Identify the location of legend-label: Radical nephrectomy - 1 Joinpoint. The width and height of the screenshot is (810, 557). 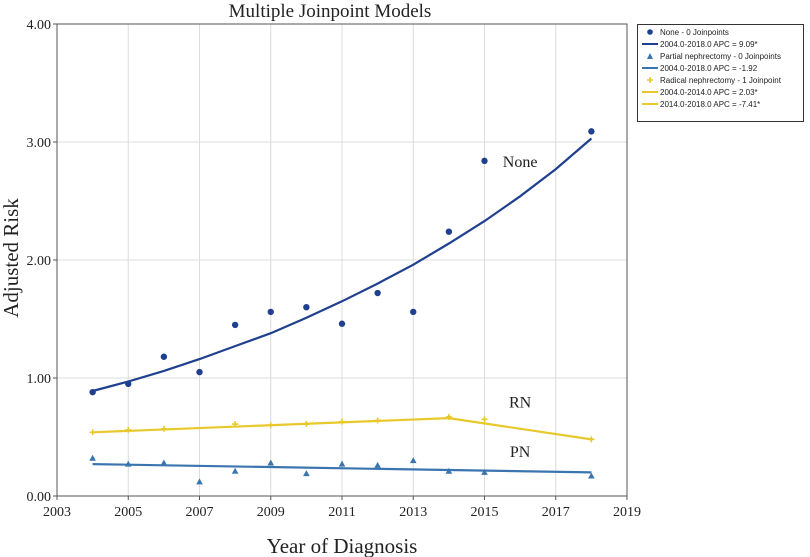
(720, 80).